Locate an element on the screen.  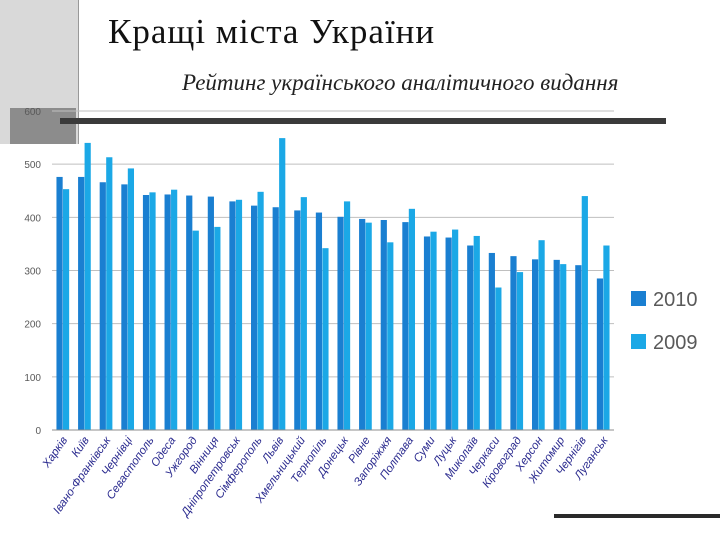
y-axis: 0 100 200 300 400 500 600 is located at coordinates (32, 272).